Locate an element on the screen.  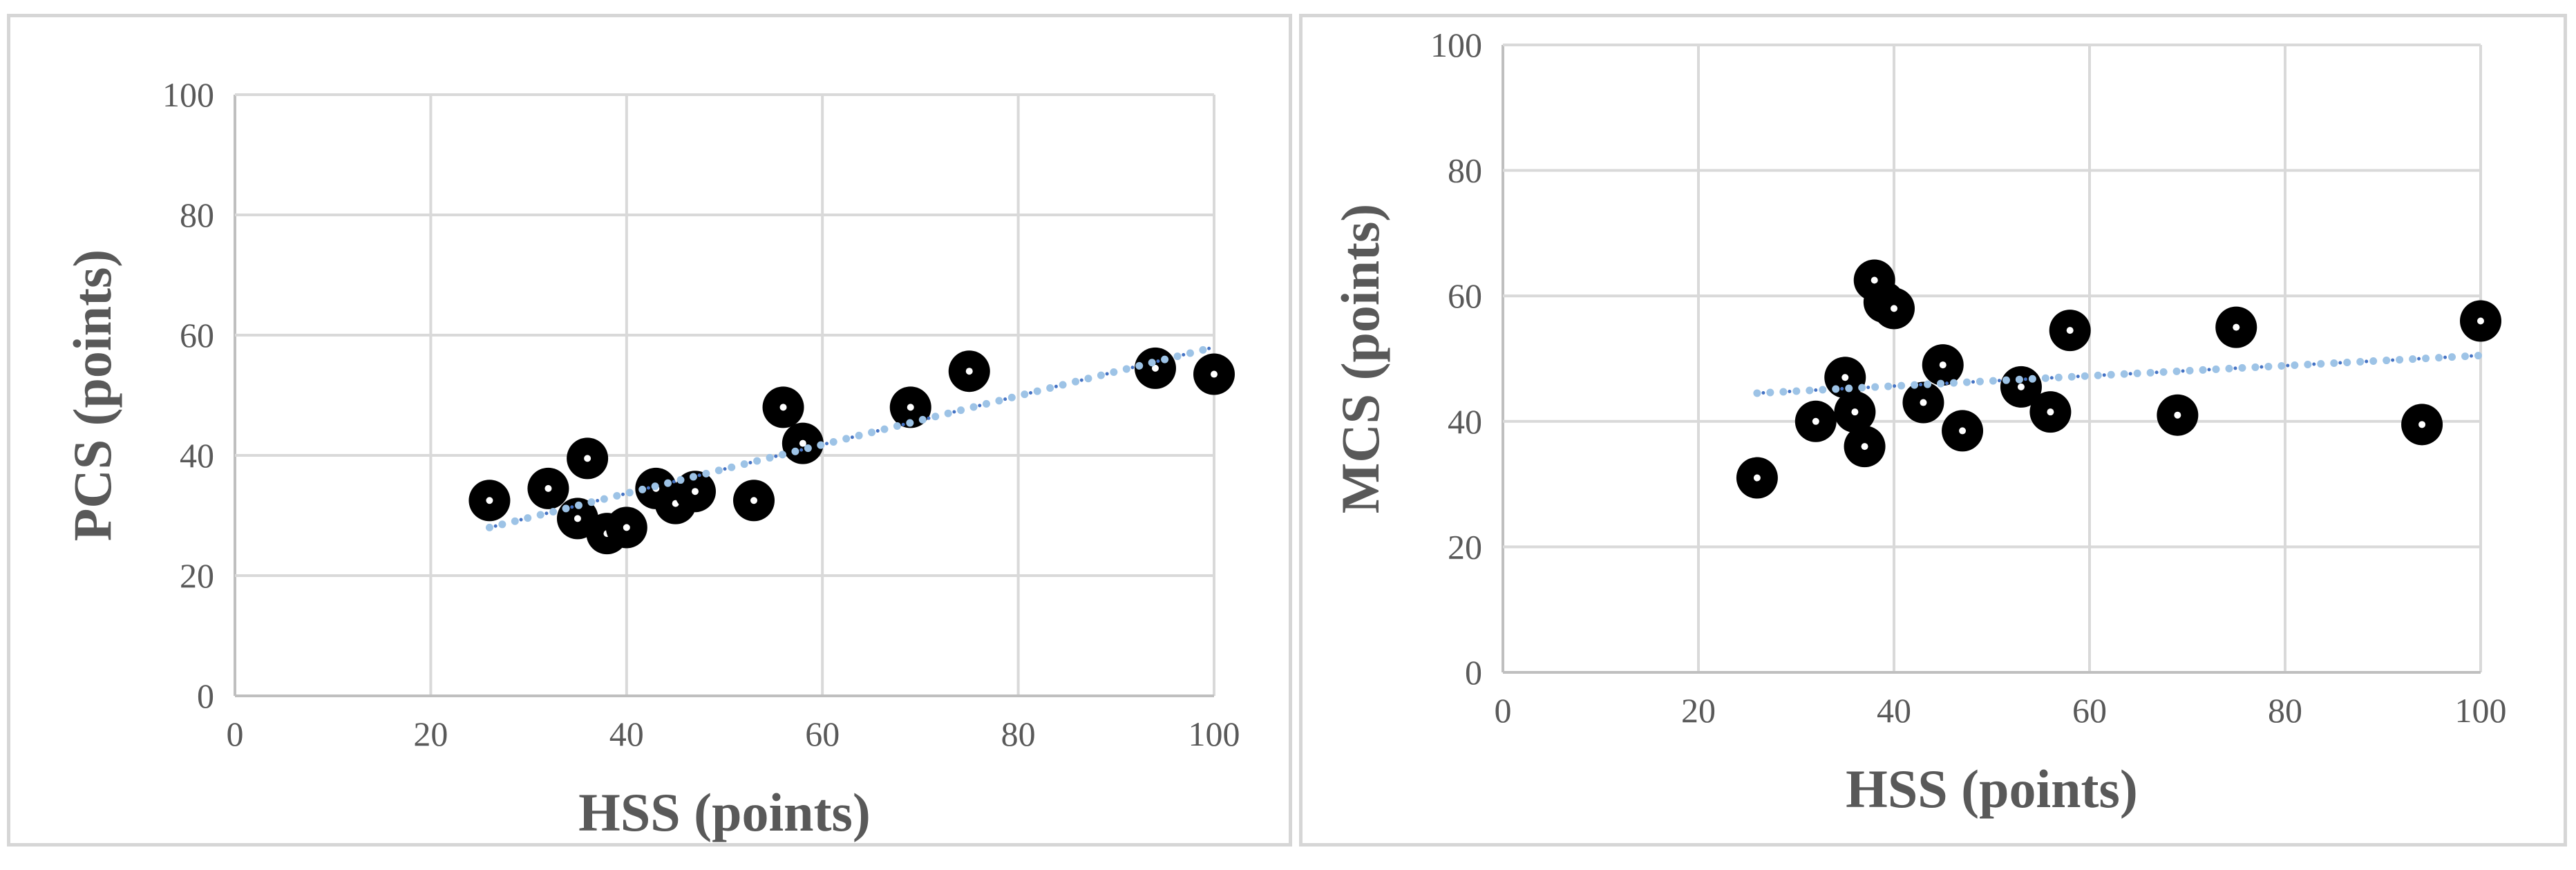
pcs-data-points is located at coordinates (851, 451).